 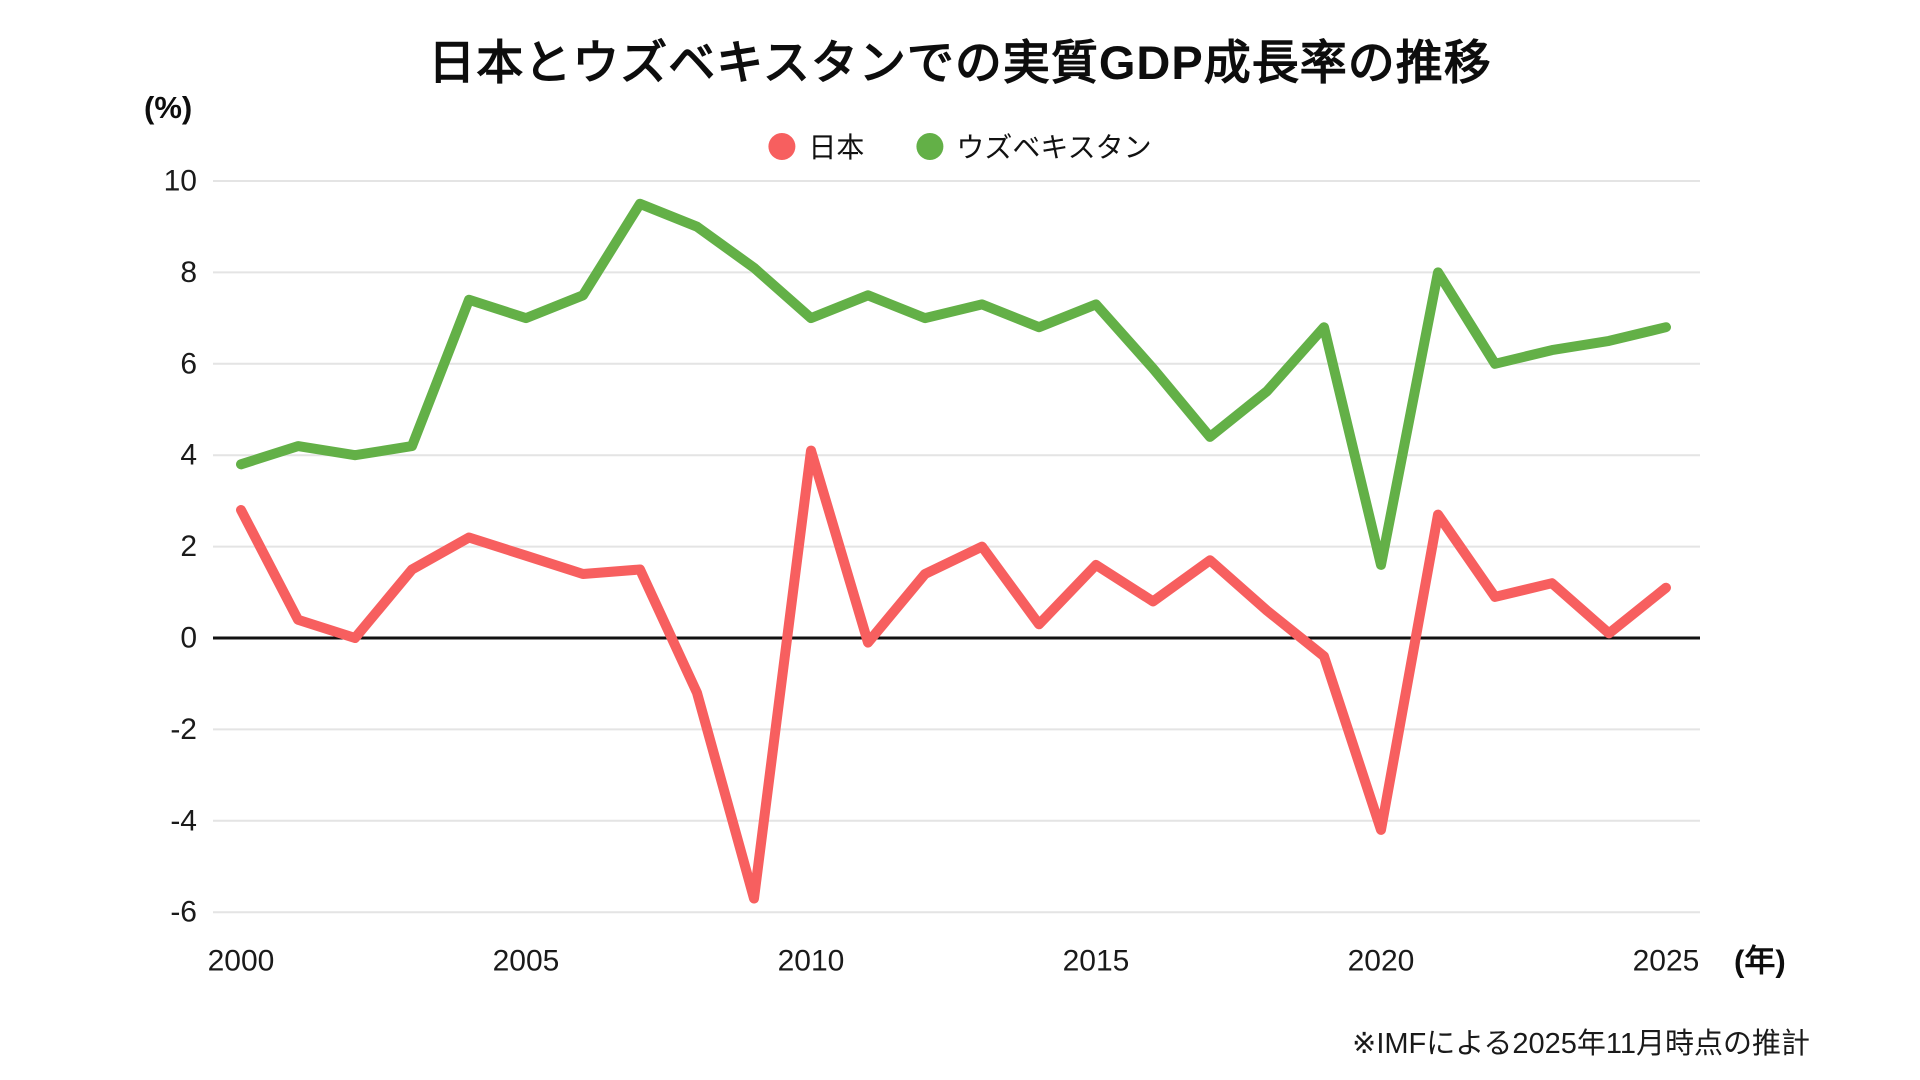 What do you see at coordinates (183, 912) in the screenshot?
I see `y-tick-label--6: -6` at bounding box center [183, 912].